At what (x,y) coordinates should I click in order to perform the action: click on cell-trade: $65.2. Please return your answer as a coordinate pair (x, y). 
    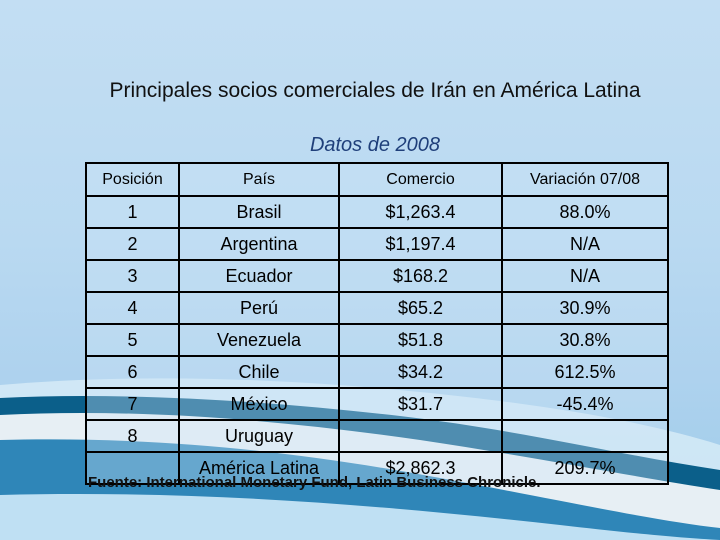
    Looking at the image, I should click on (420, 308).